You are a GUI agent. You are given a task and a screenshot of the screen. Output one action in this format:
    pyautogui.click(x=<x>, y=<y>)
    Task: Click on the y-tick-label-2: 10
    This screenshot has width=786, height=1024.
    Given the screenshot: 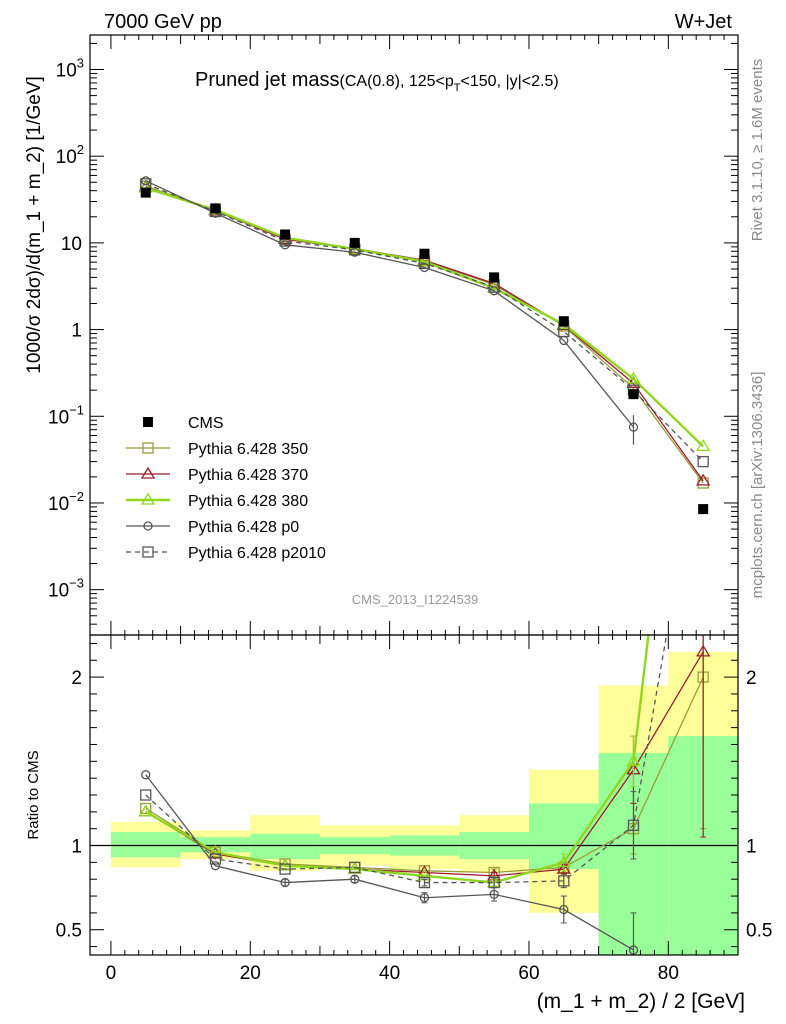 What is the action you would take?
    pyautogui.click(x=71, y=244)
    